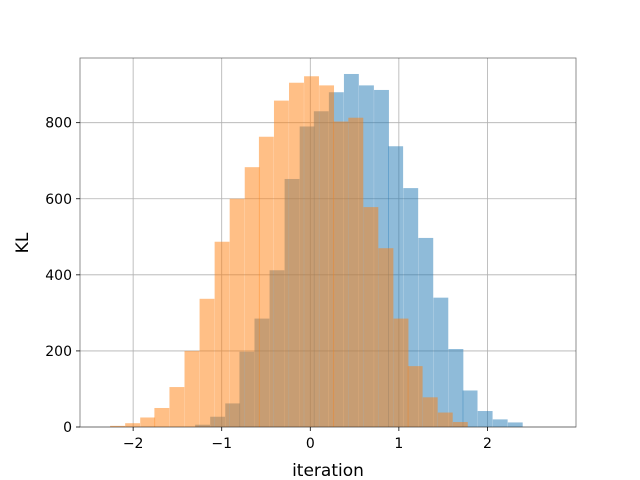 Image resolution: width=640 pixels, height=480 pixels. I want to click on x-tick-label: −1, so click(221, 444).